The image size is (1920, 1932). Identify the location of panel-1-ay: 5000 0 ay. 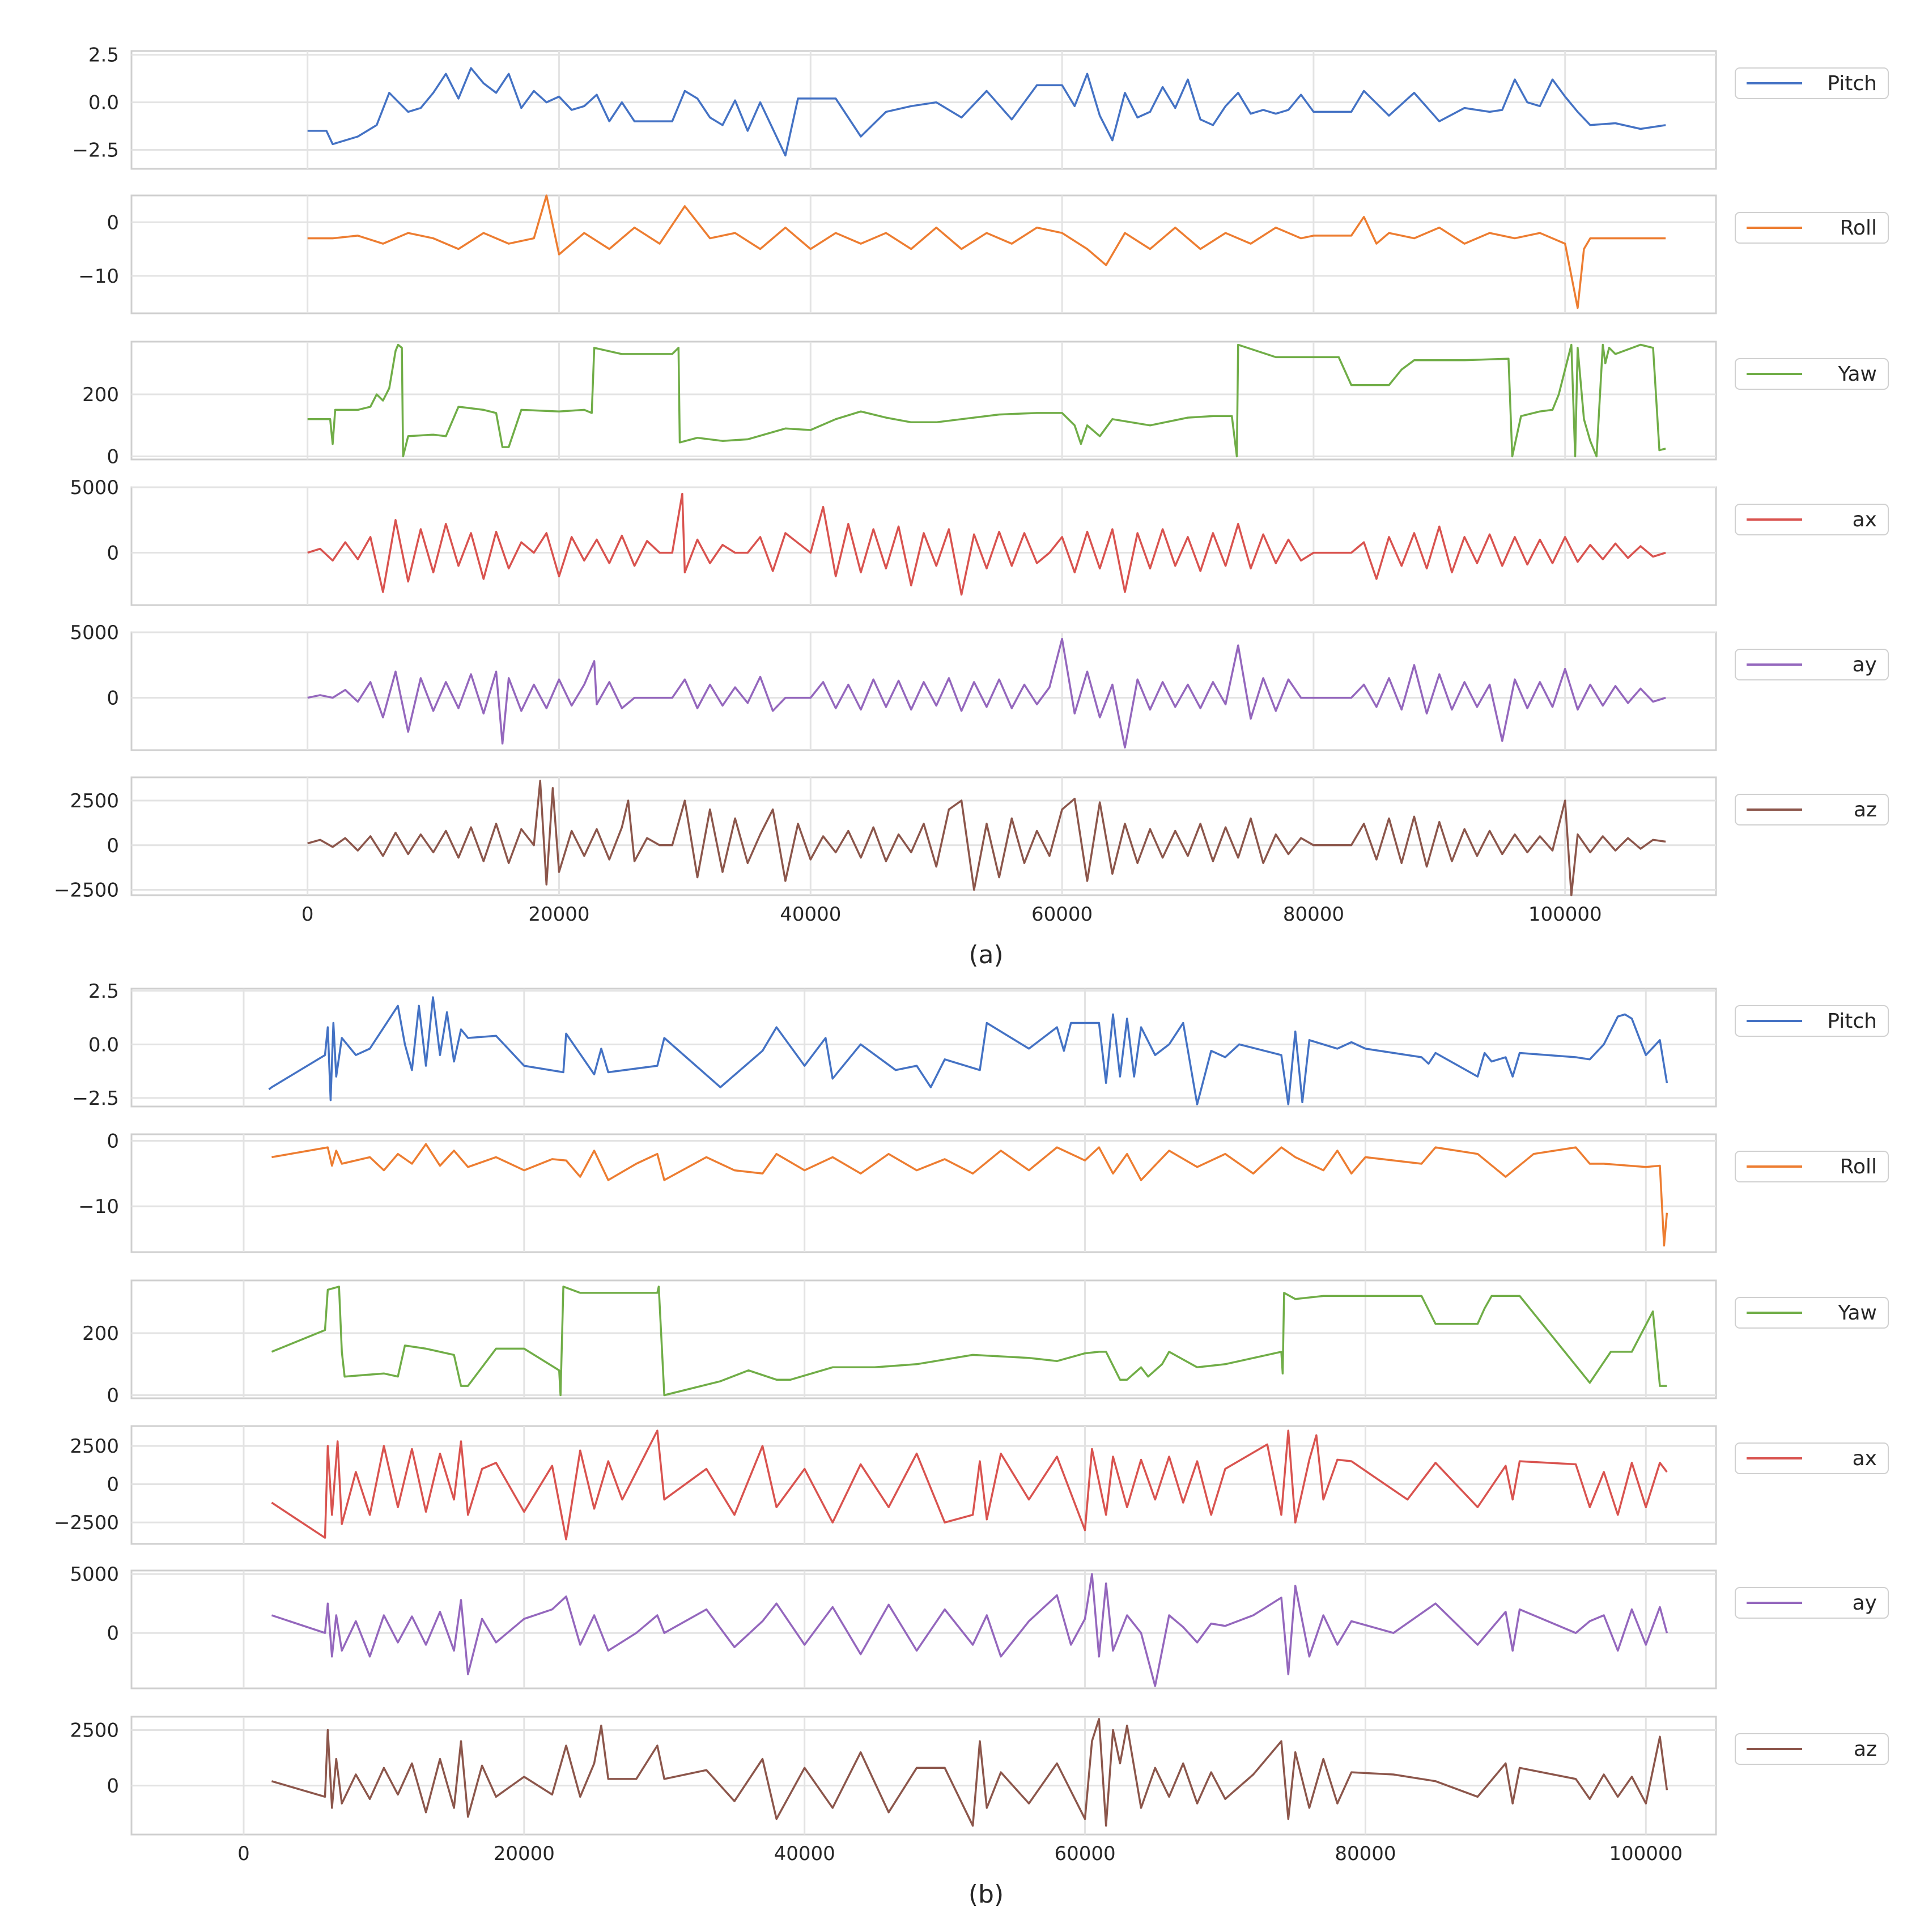
(979, 1626).